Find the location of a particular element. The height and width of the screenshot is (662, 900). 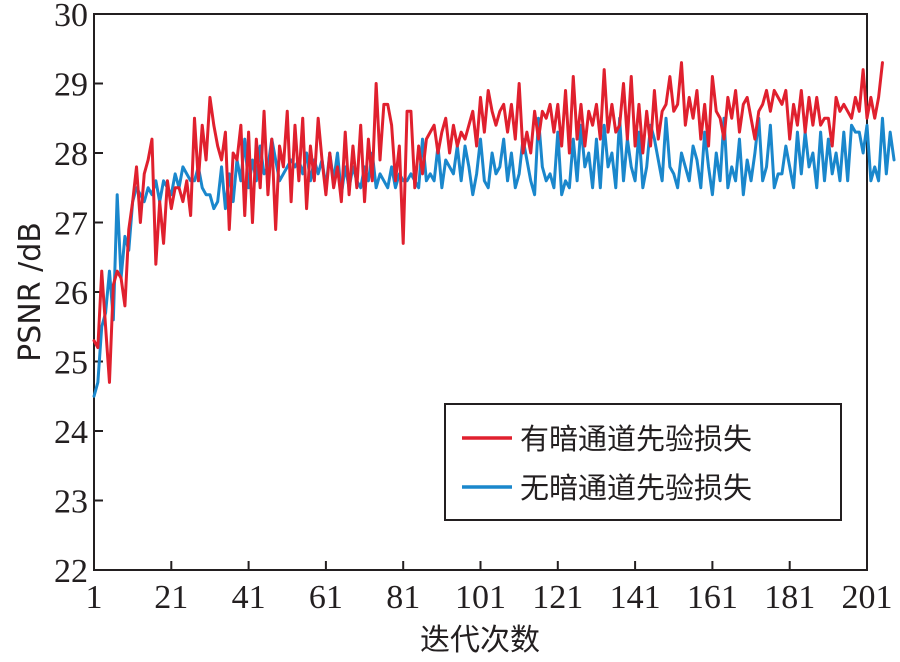

x-tick-label: 121 is located at coordinates (557, 597).